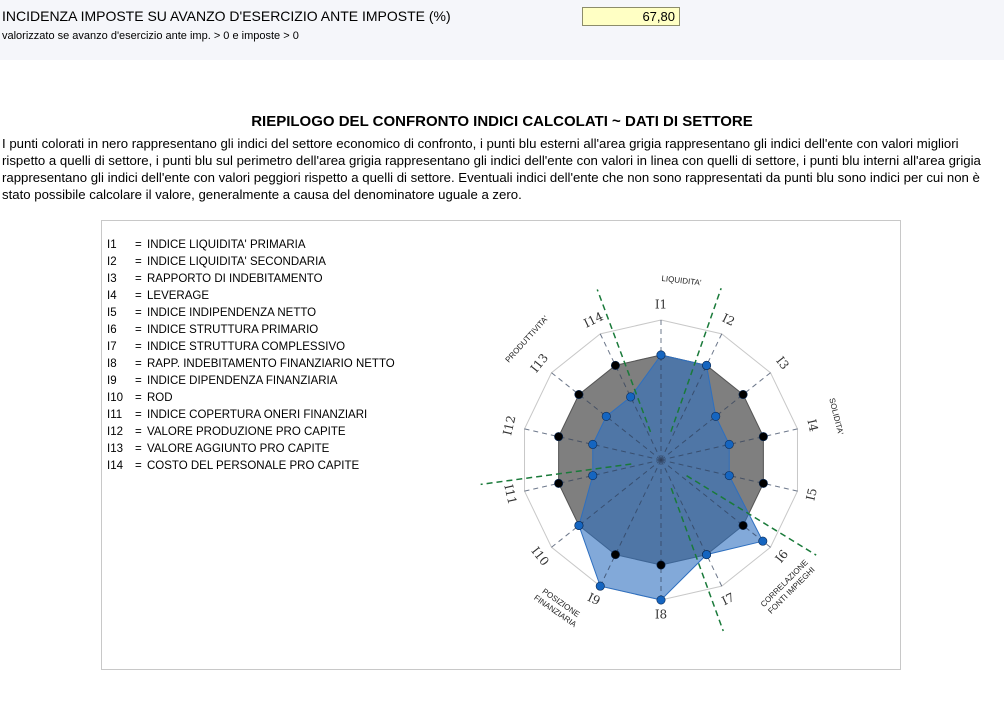 The width and height of the screenshot is (1004, 705). Describe the element at coordinates (593, 599) in the screenshot. I see `axis-label: I9` at that location.